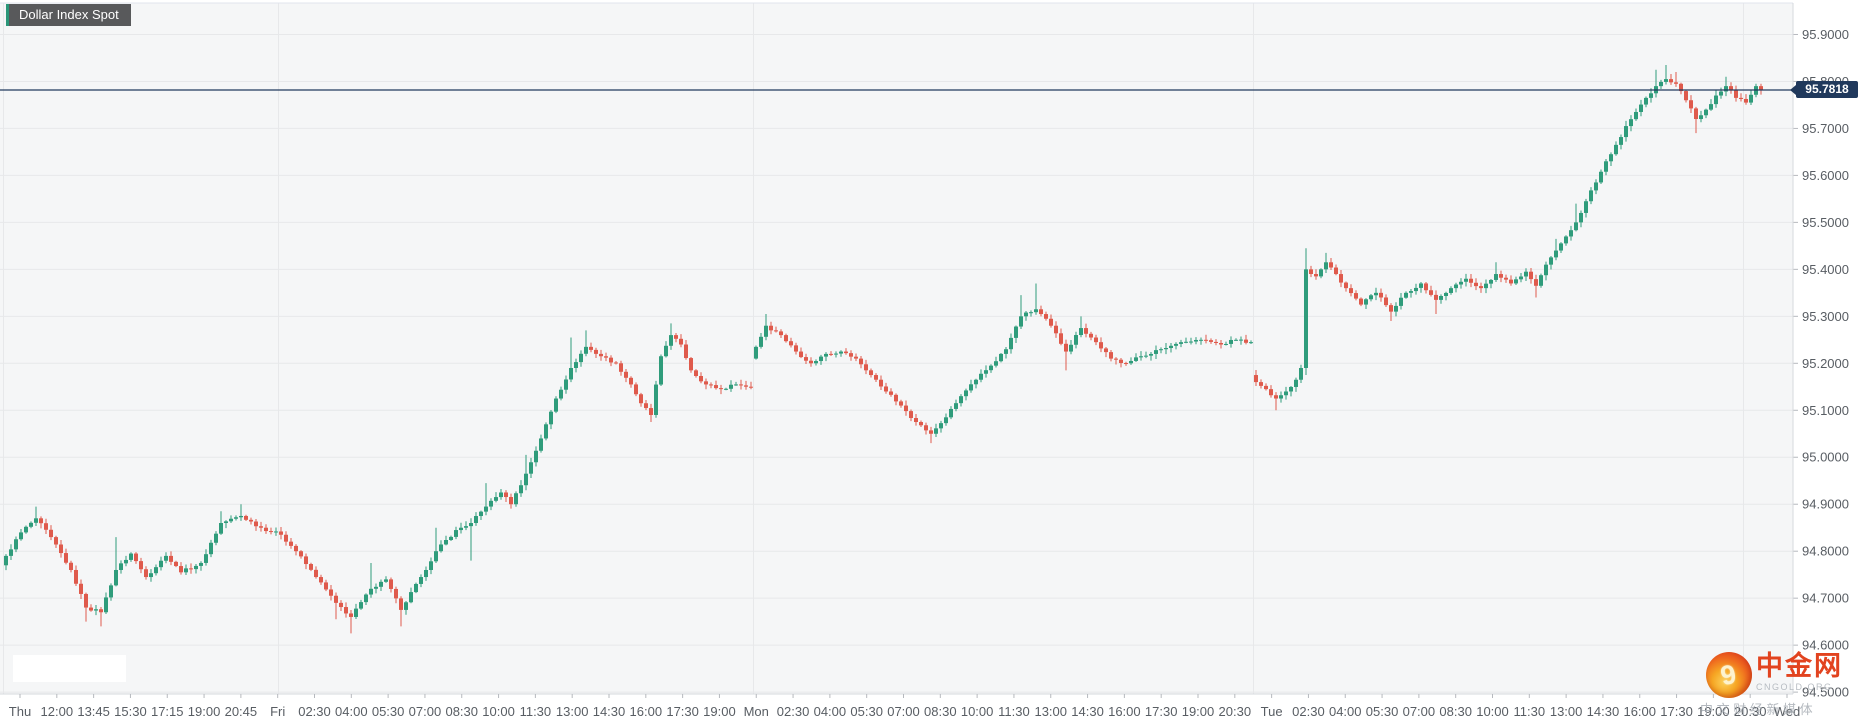 The width and height of the screenshot is (1865, 726). Describe the element at coordinates (1825, 269) in the screenshot. I see `price-axis-label: 95.4000` at that location.